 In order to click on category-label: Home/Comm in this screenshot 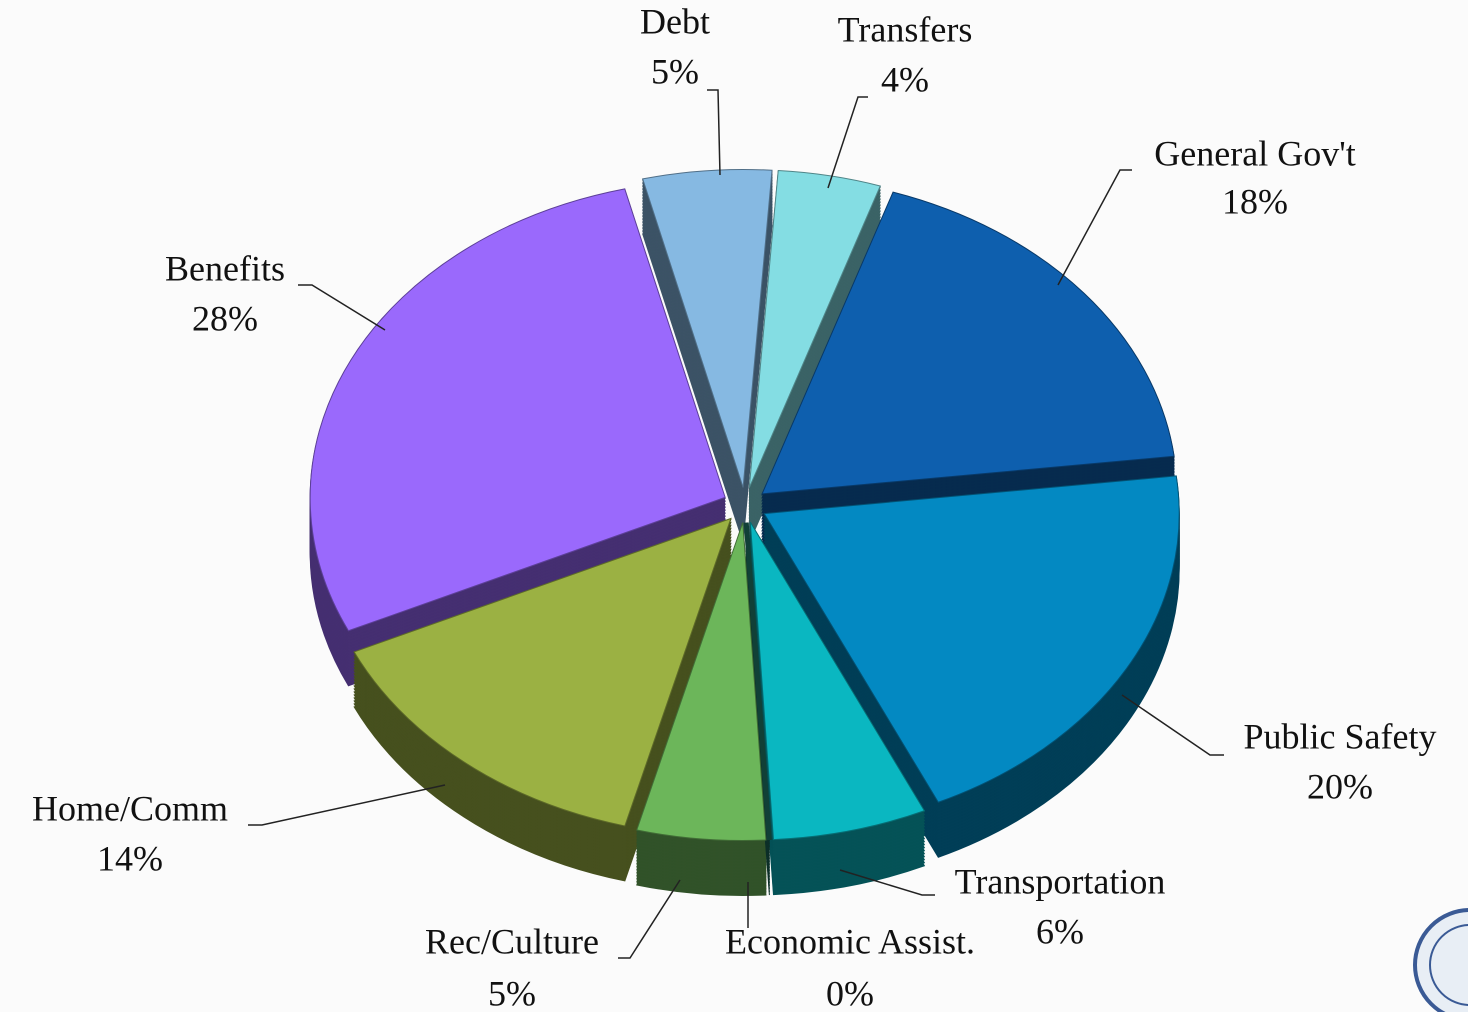, I will do `click(130, 808)`.